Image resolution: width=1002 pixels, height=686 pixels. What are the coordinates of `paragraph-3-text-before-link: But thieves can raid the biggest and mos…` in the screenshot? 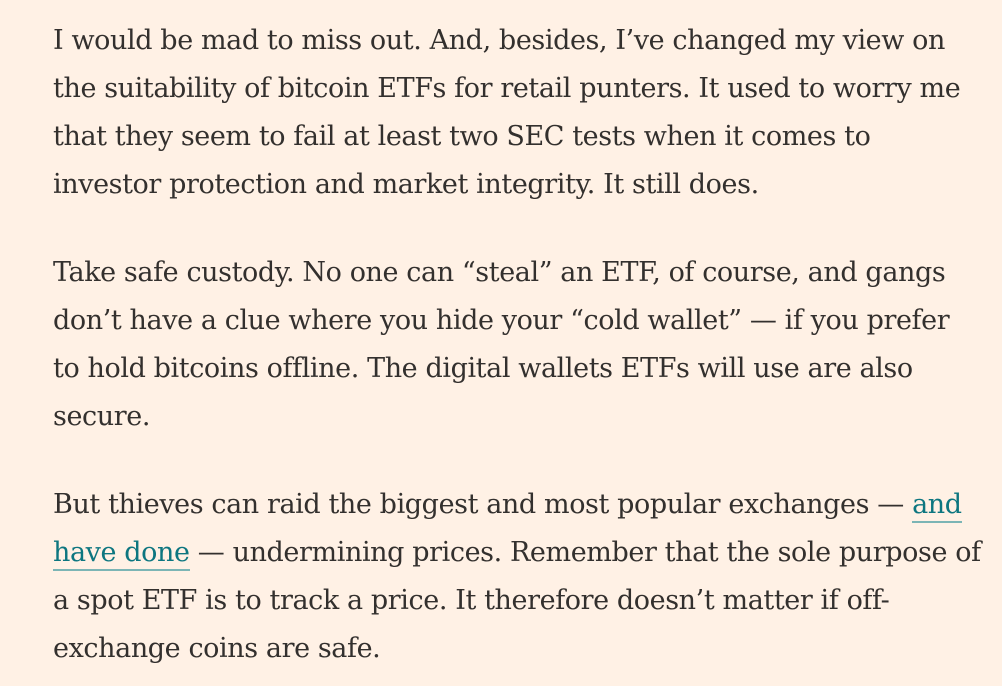 It's located at (483, 504).